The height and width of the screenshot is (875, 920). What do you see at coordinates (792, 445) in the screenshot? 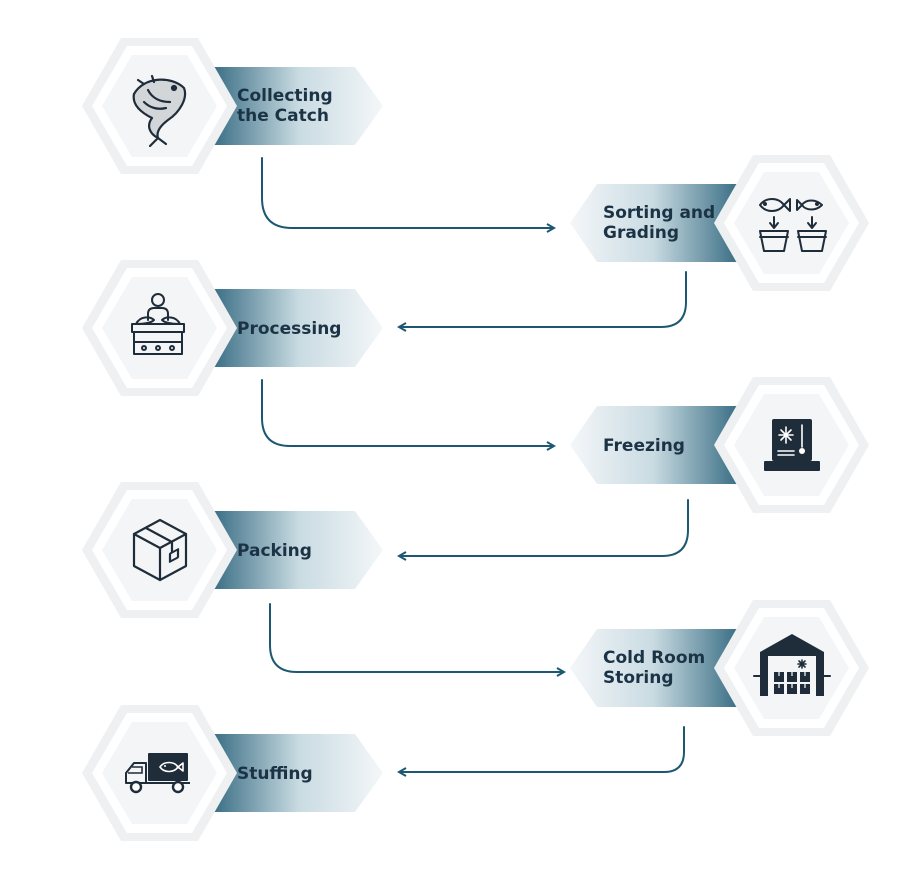
I see `freezer-thermometer-icon` at bounding box center [792, 445].